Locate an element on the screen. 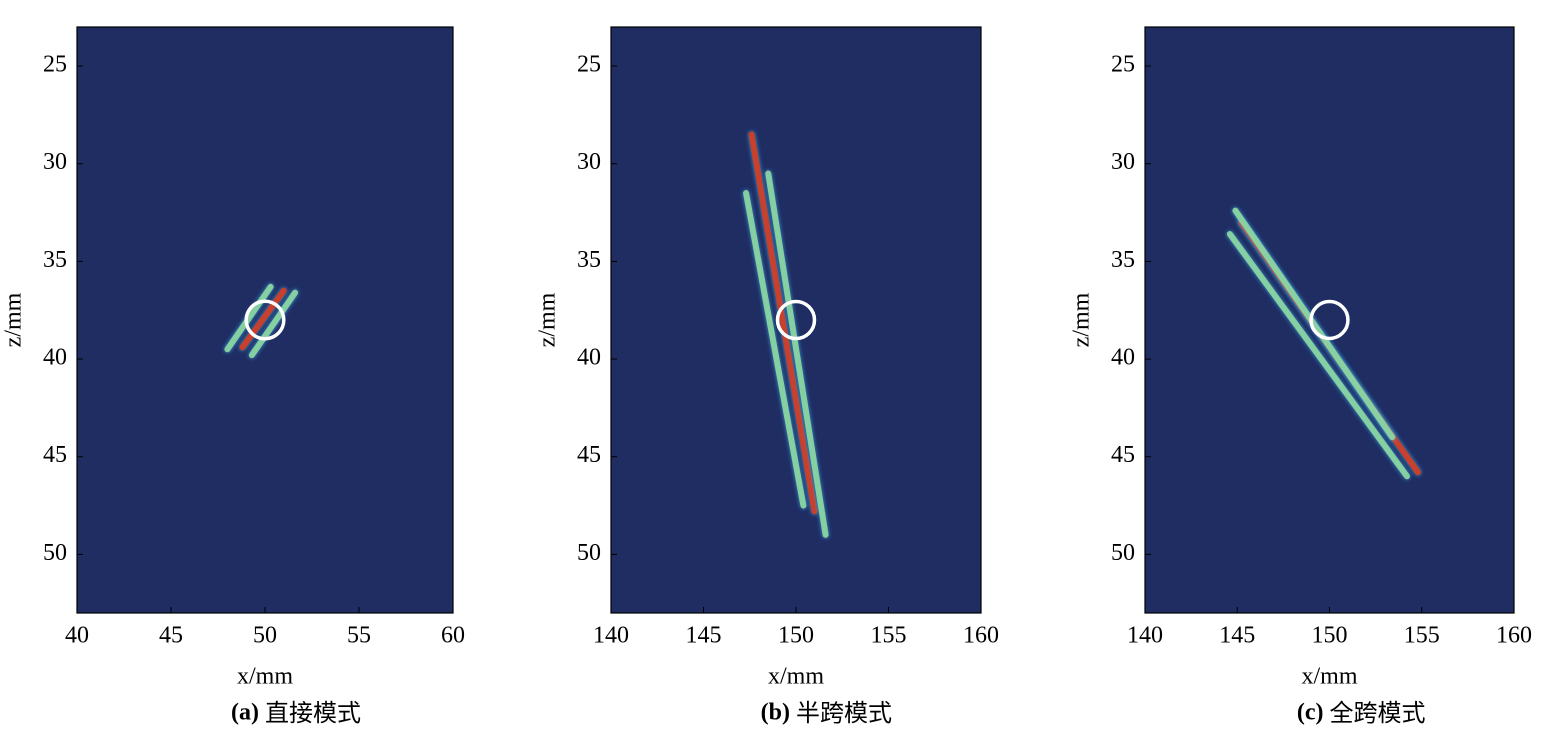 This screenshot has width=1554, height=737. x-tick-label: 55 is located at coordinates (359, 636).